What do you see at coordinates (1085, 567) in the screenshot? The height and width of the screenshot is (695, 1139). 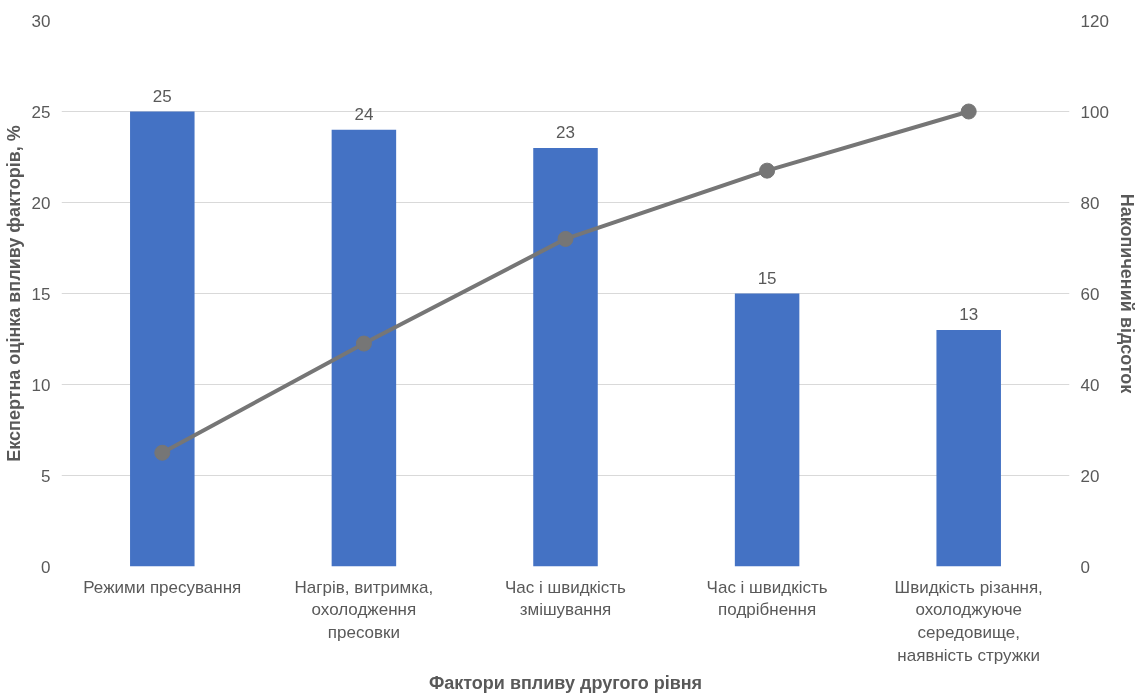 I see `y2-tick-label: 0` at bounding box center [1085, 567].